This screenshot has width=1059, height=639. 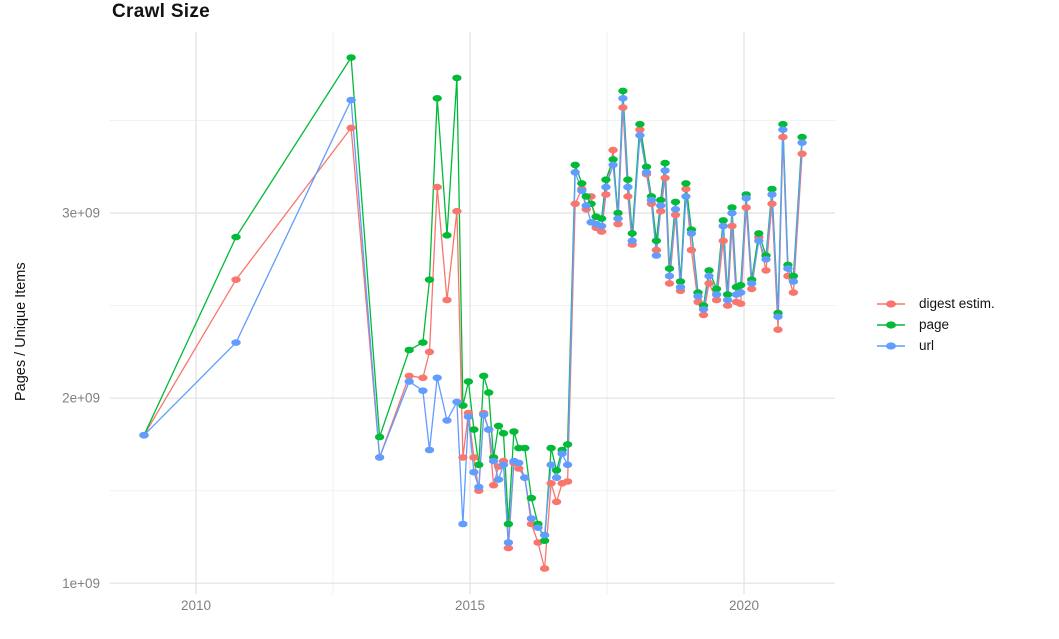 What do you see at coordinates (934, 324) in the screenshot?
I see `legend-label: page` at bounding box center [934, 324].